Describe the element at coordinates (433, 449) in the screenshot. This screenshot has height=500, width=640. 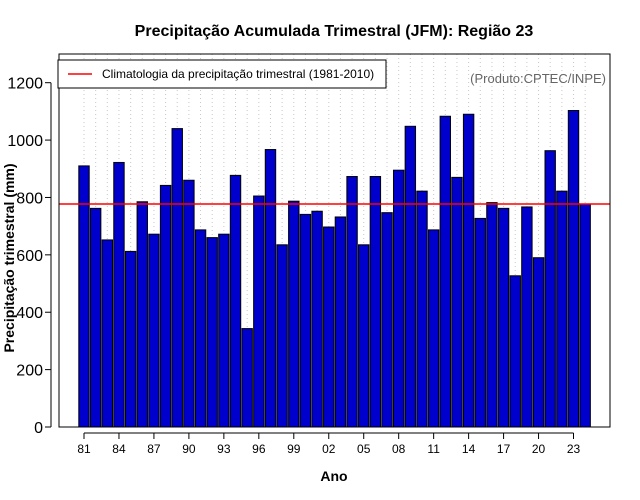
I see `x-tick-label: 11` at that location.